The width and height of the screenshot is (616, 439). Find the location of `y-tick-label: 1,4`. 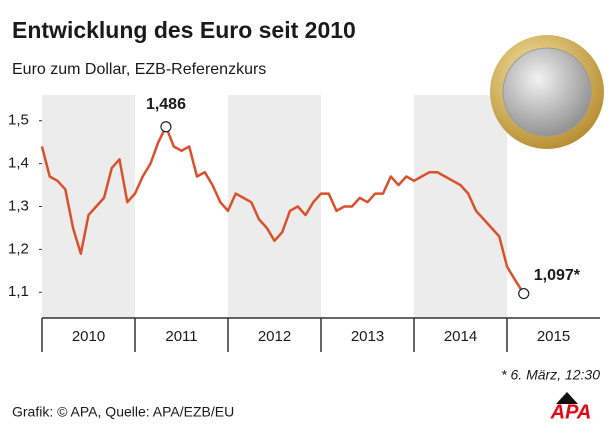

y-tick-label: 1,4 is located at coordinates (18, 163).